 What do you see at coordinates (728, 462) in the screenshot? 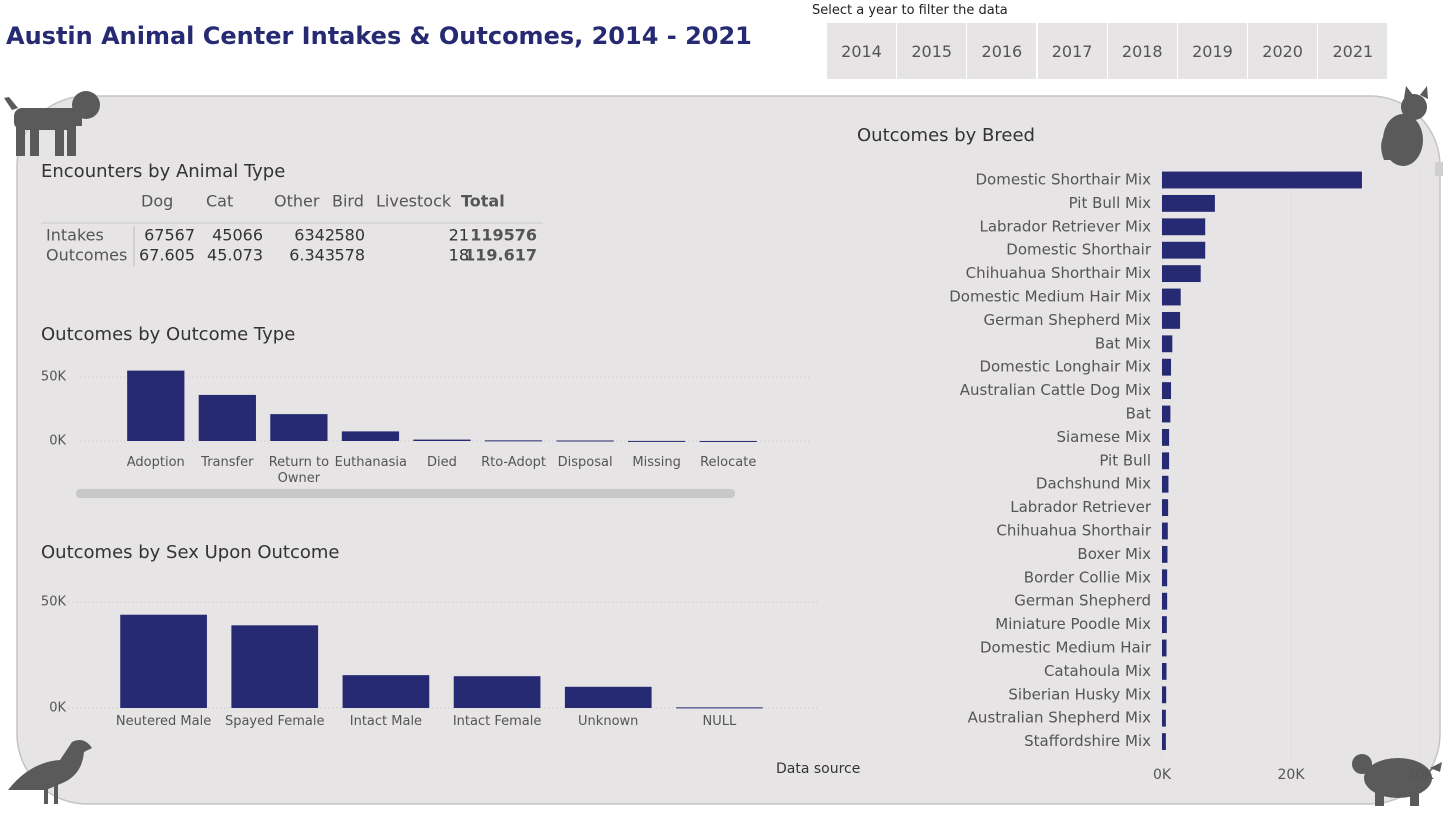
I see `x-tick-label: Relocate` at bounding box center [728, 462].